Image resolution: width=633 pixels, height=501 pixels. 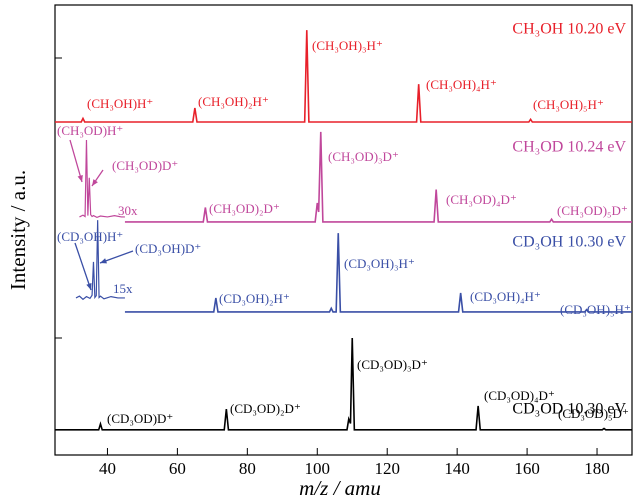 I want to click on x-tick-label: 180, so click(x=597, y=468).